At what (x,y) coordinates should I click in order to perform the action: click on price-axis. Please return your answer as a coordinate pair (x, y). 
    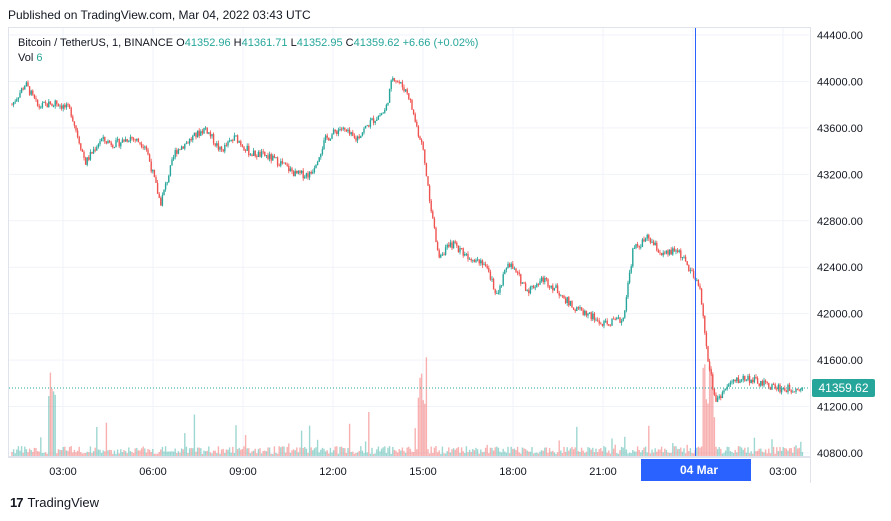
    Looking at the image, I should click on (845, 255).